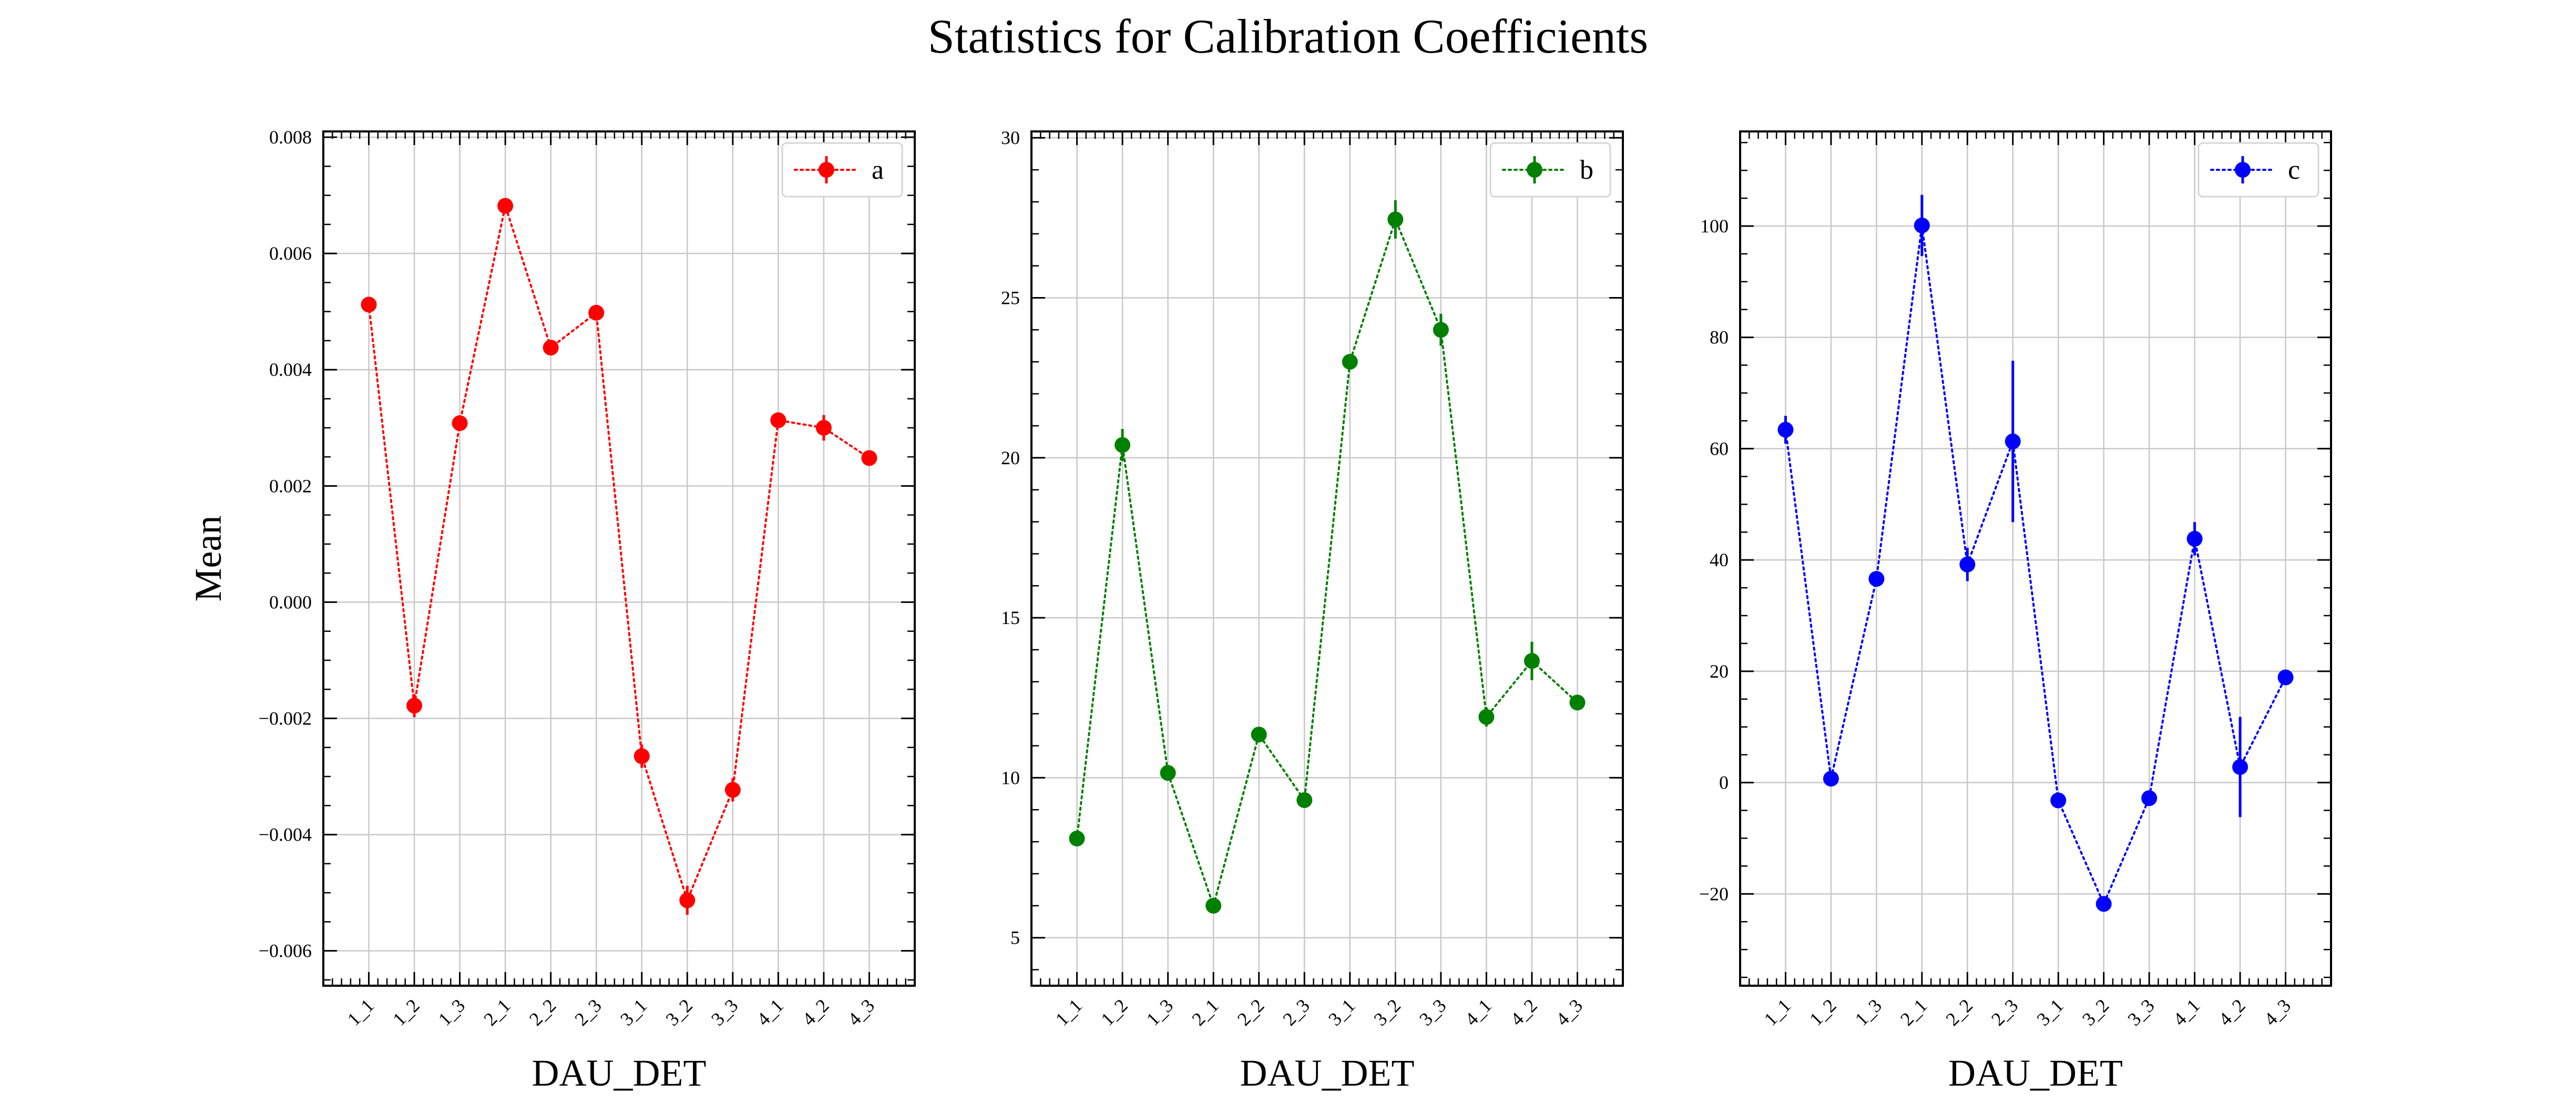 Image resolution: width=2576 pixels, height=1104 pixels. I want to click on y-tick-label: 100, so click(1714, 226).